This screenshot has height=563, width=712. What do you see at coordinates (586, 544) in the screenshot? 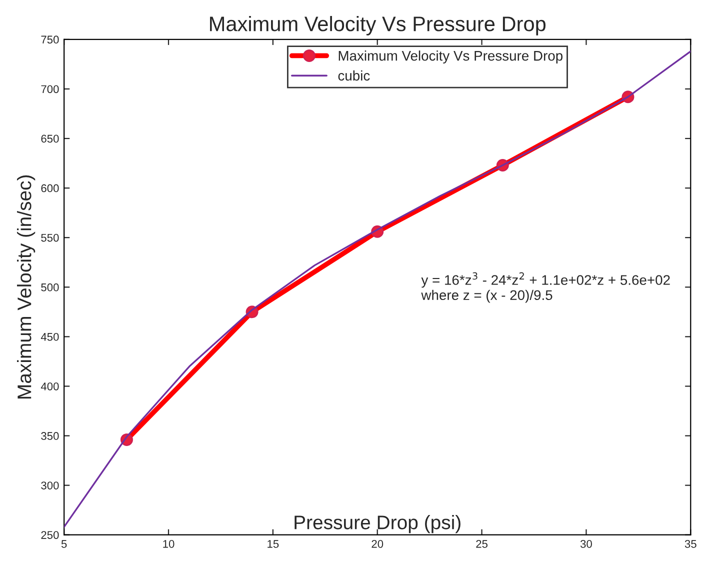
I see `x-tick-label: 30` at bounding box center [586, 544].